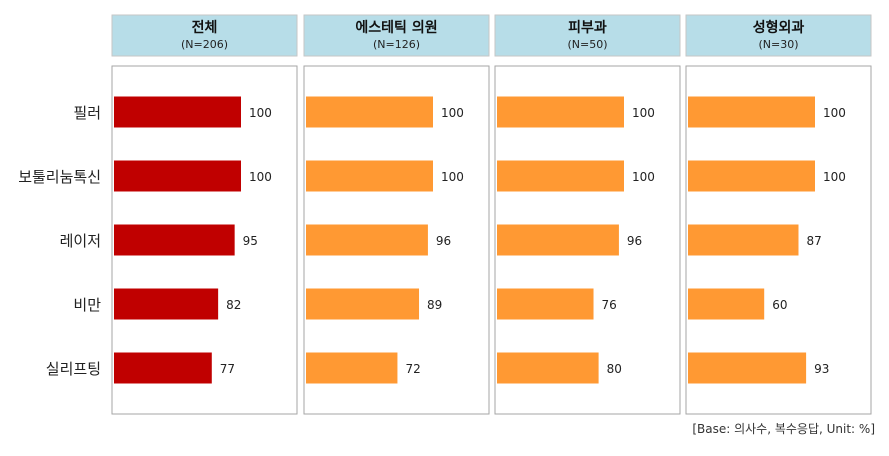  I want to click on panel-subtitle: (N=30), so click(778, 44).